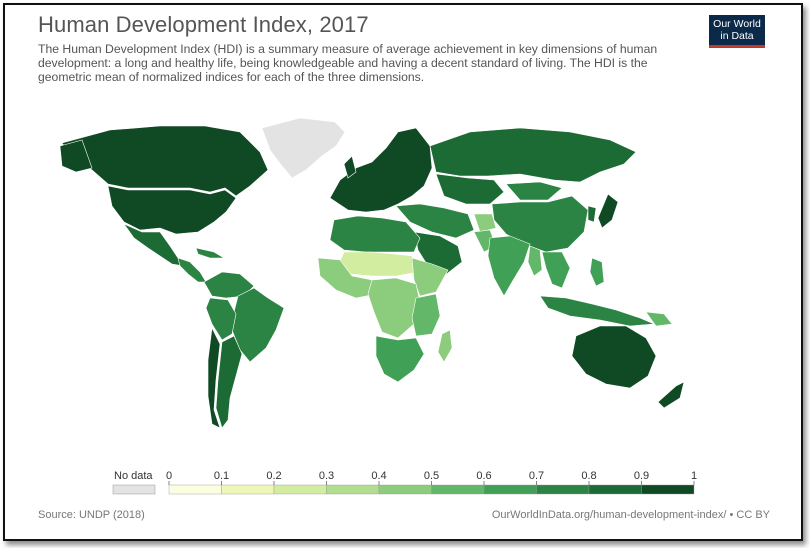 The height and width of the screenshot is (548, 810). What do you see at coordinates (273, 476) in the screenshot?
I see `legend-tick-label: 0.2` at bounding box center [273, 476].